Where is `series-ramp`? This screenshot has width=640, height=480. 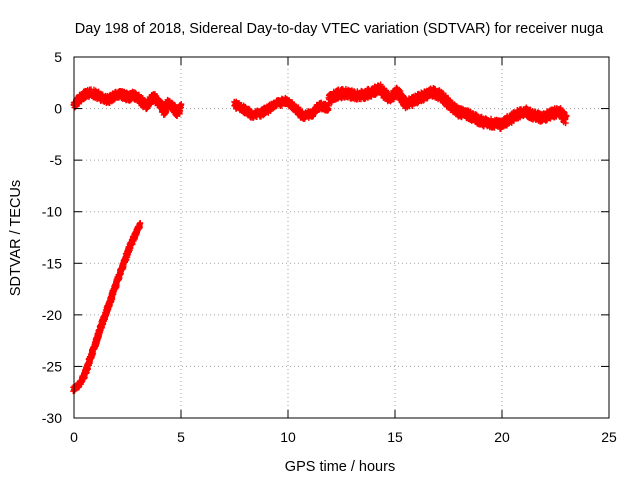
series-ramp is located at coordinates (107, 307).